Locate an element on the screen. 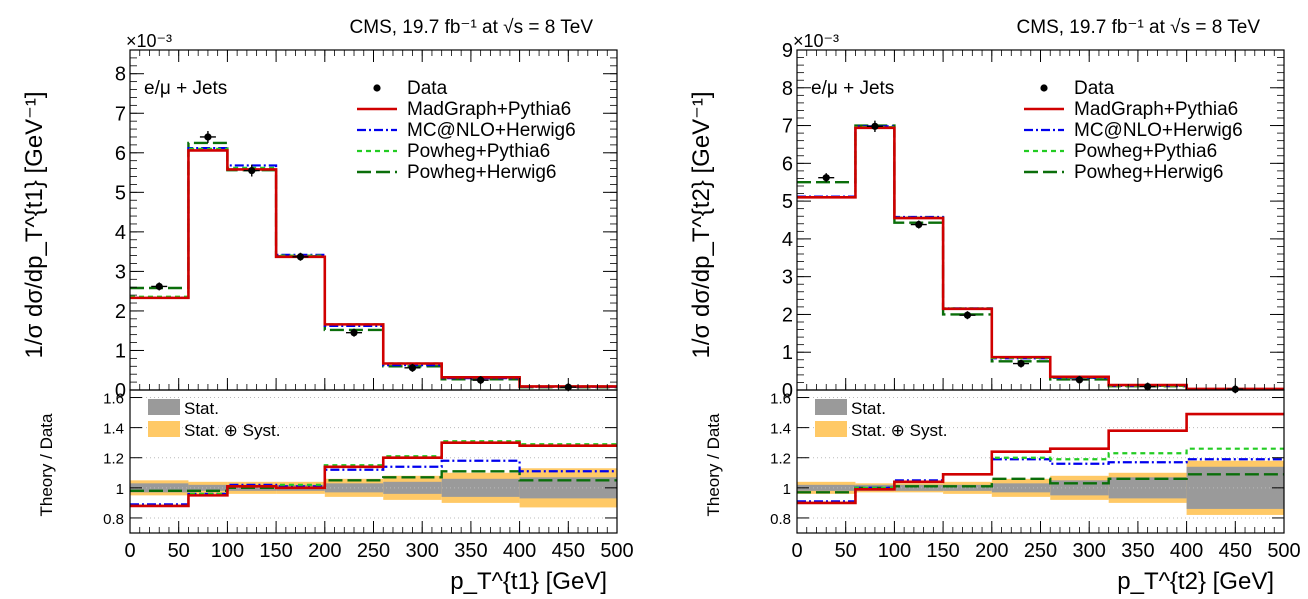 Image resolution: width=1308 pixels, height=599 pixels. panel-left-xlabel: p_T^{t1} [GeV] is located at coordinates (528, 581).